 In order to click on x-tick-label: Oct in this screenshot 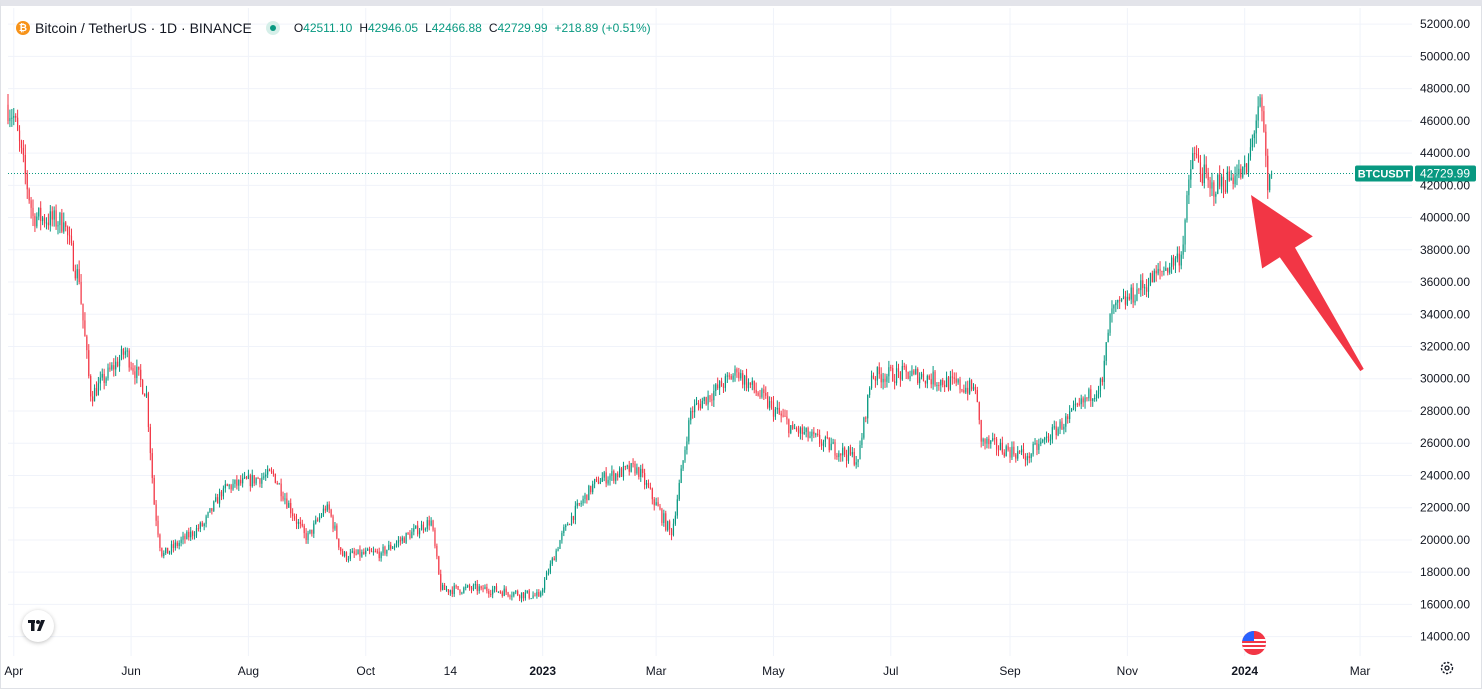, I will do `click(365, 671)`.